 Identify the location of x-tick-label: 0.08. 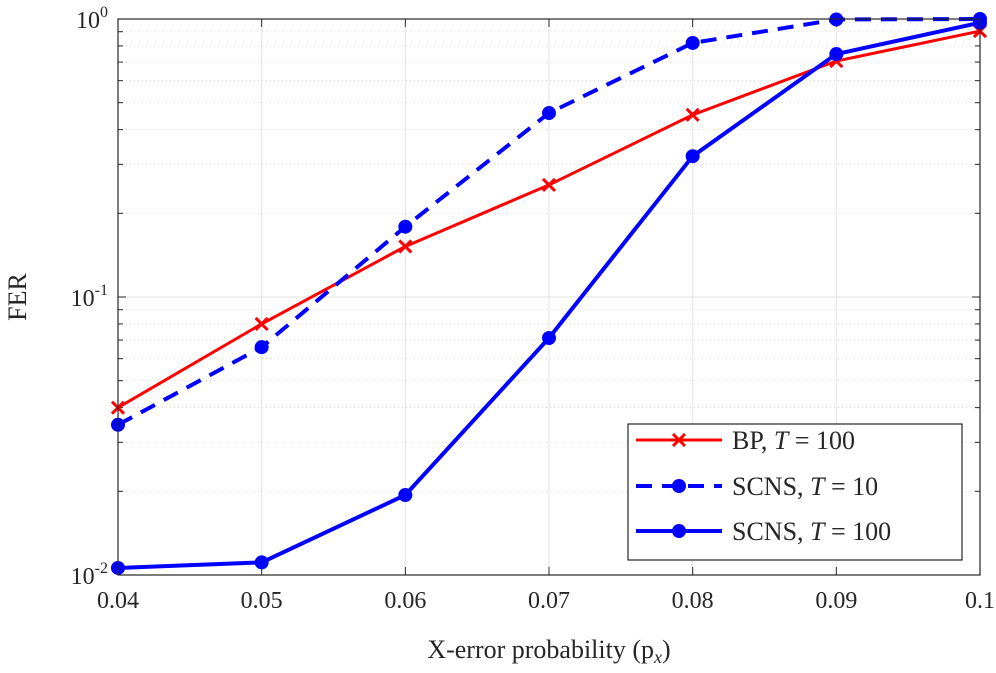
(693, 601).